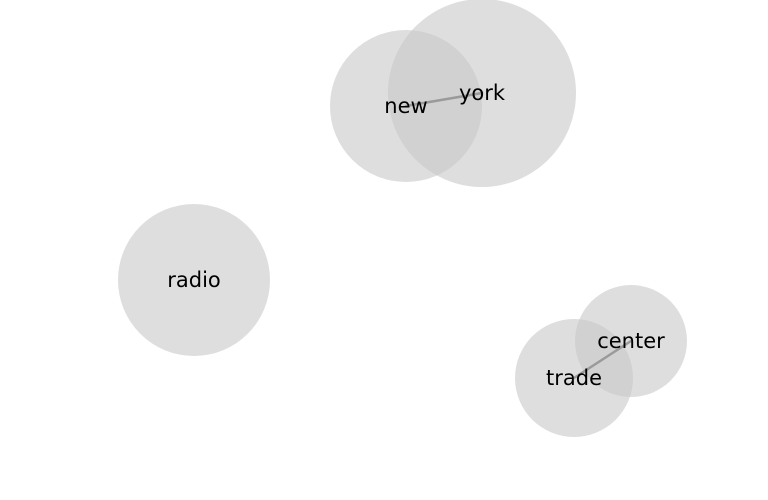 The height and width of the screenshot is (500, 768). Describe the element at coordinates (482, 93) in the screenshot. I see `york-node-label: york` at that location.